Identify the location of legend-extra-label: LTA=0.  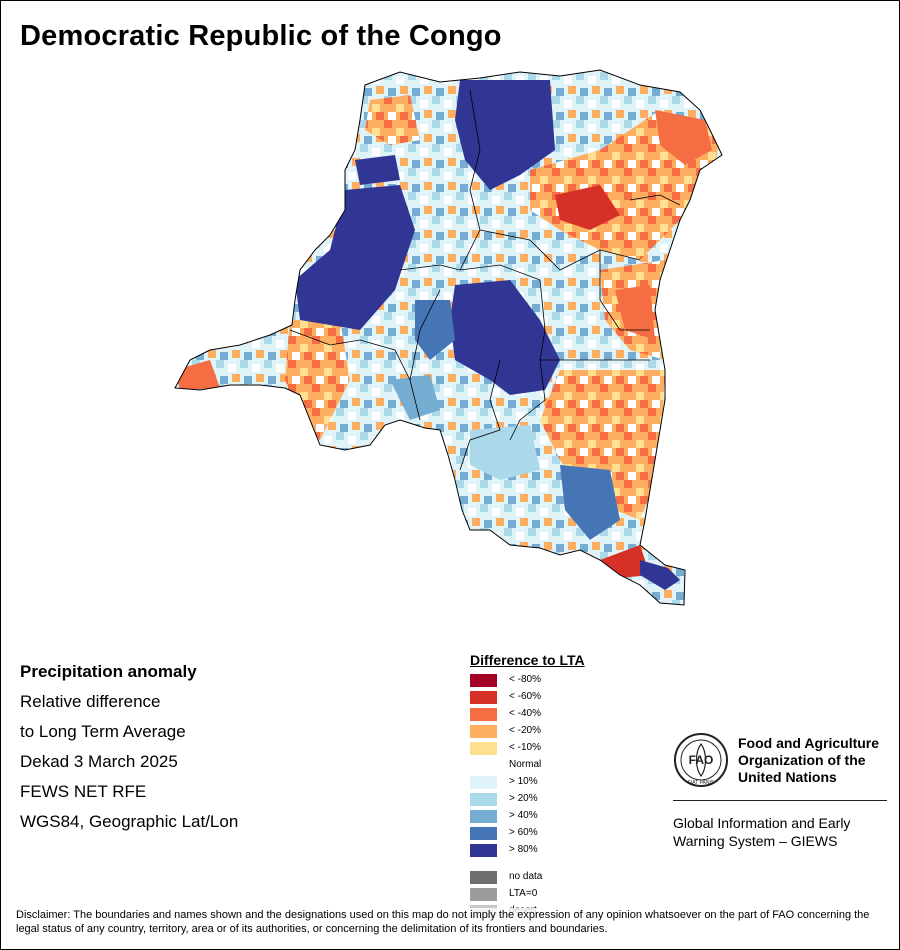
(523, 893).